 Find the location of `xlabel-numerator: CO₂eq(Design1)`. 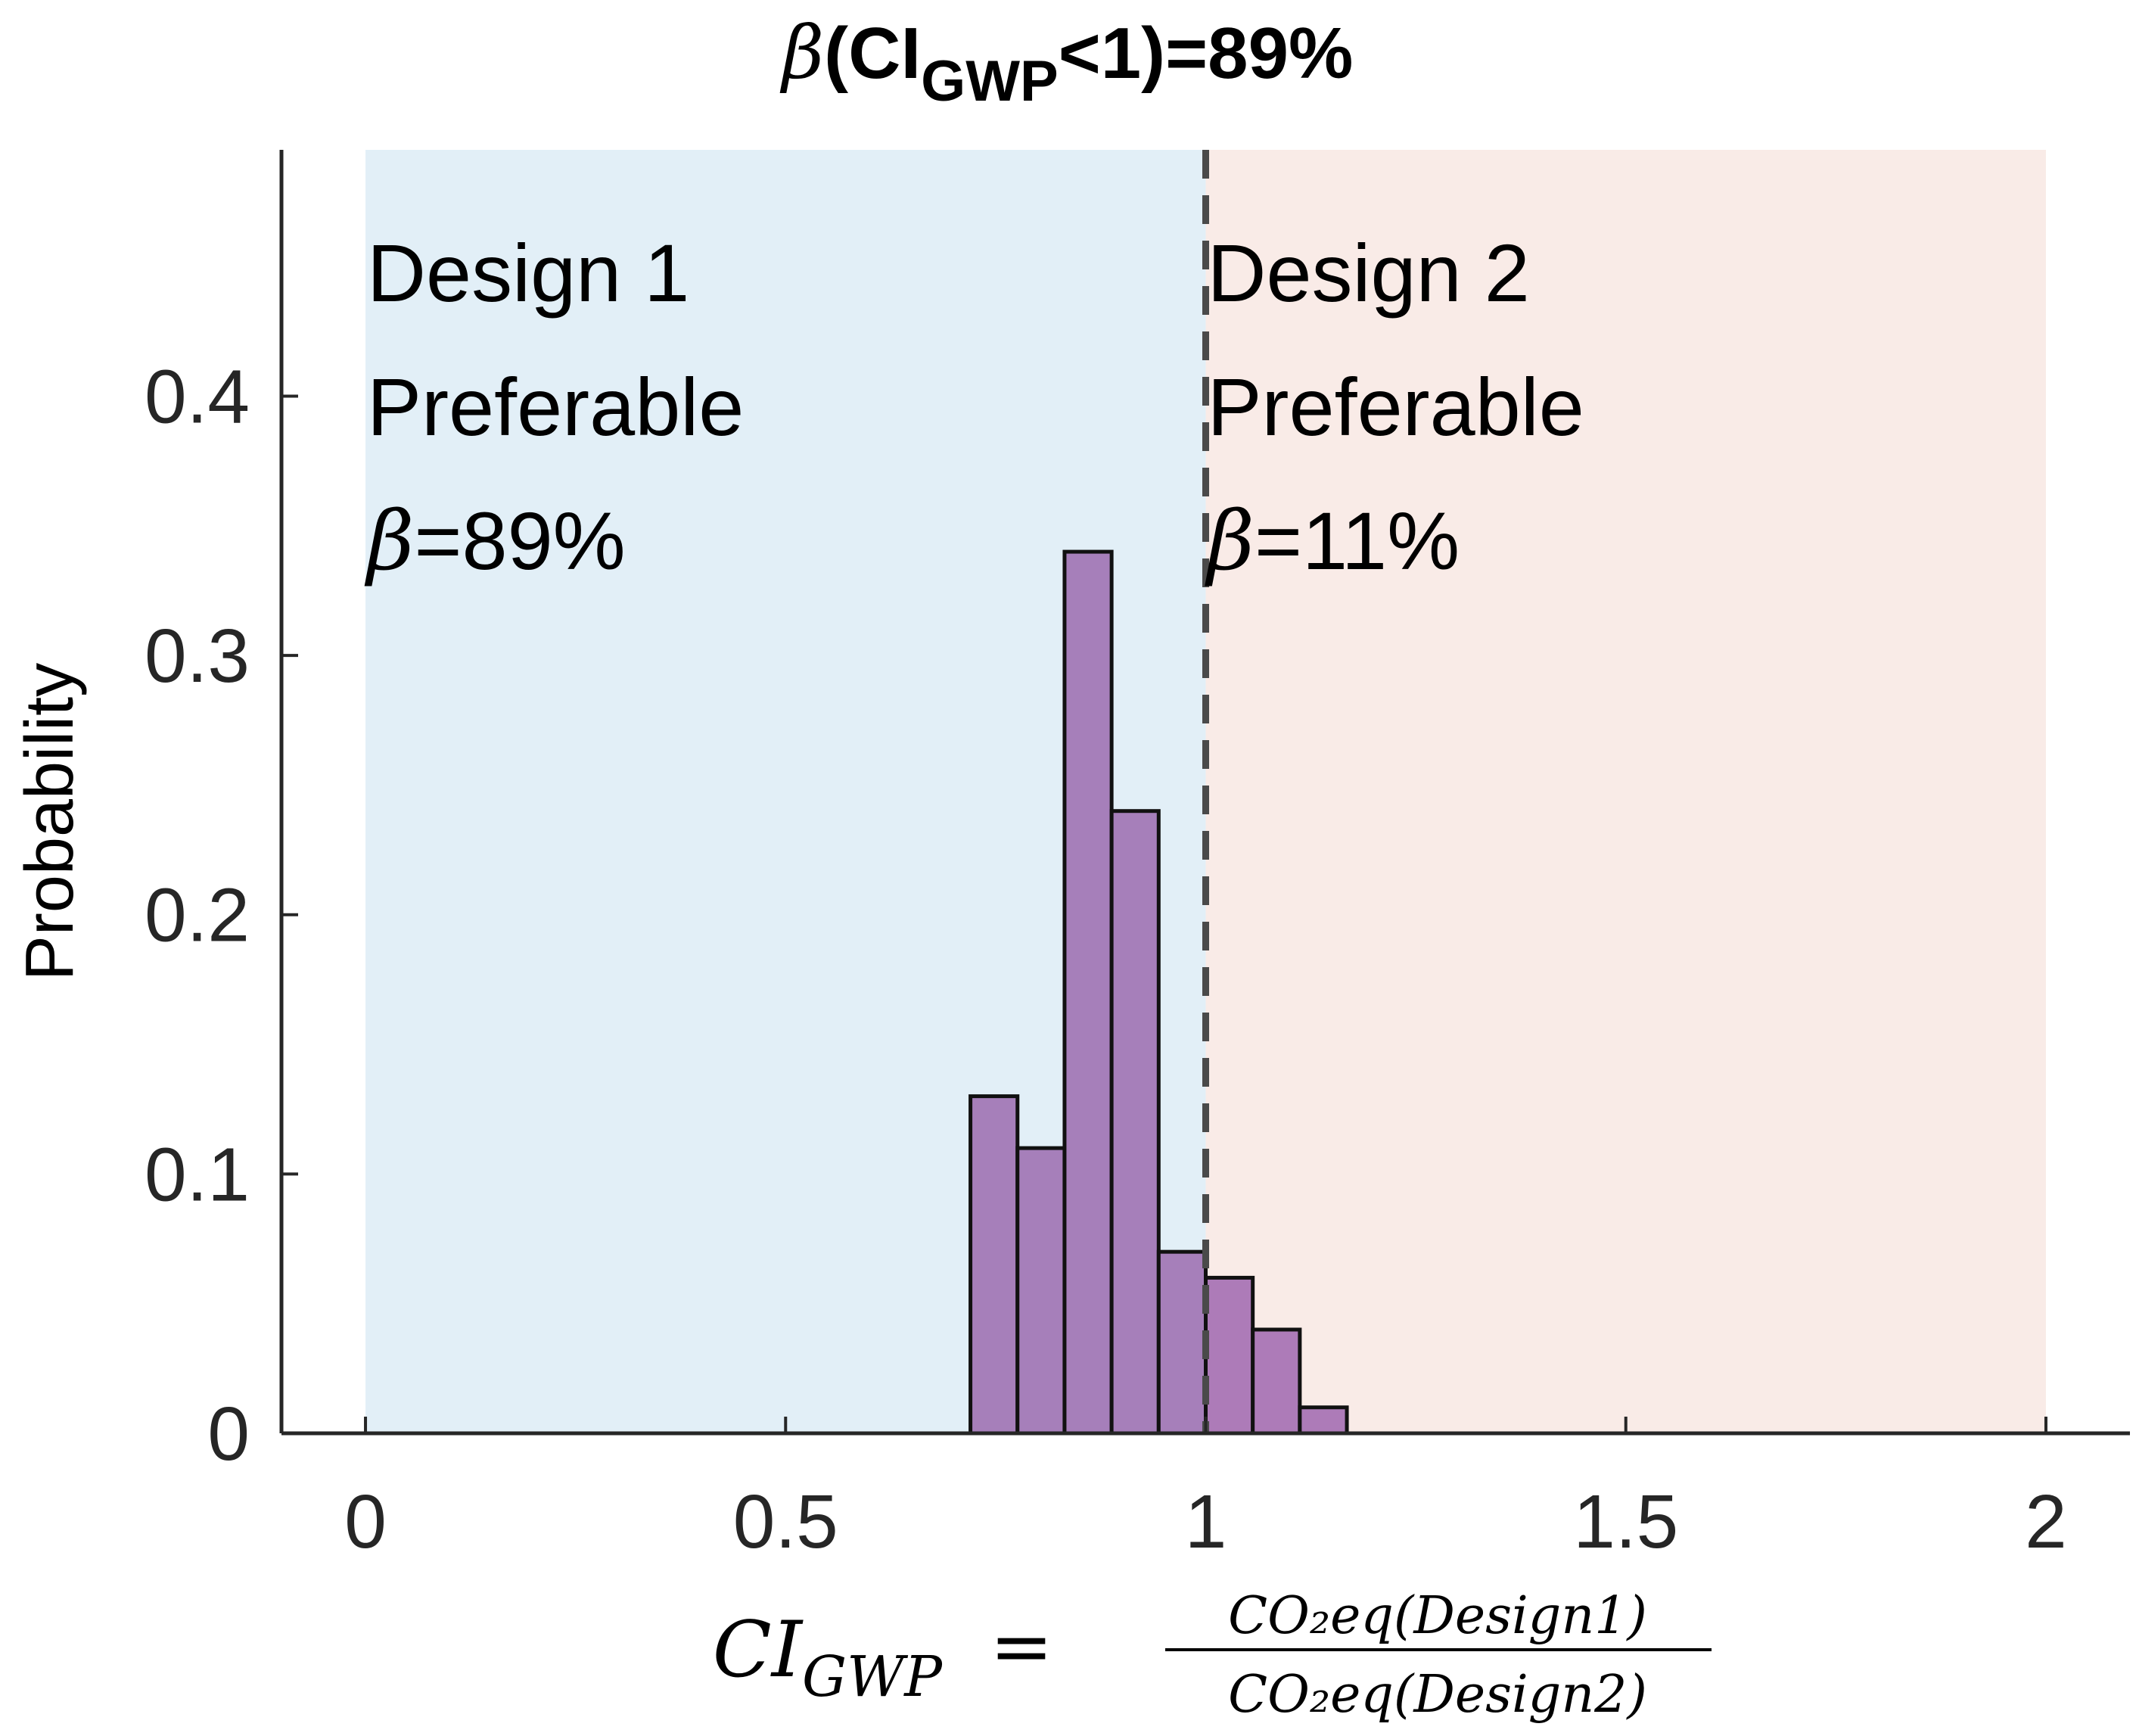

xlabel-numerator: CO₂eq(Design1) is located at coordinates (1437, 1616).